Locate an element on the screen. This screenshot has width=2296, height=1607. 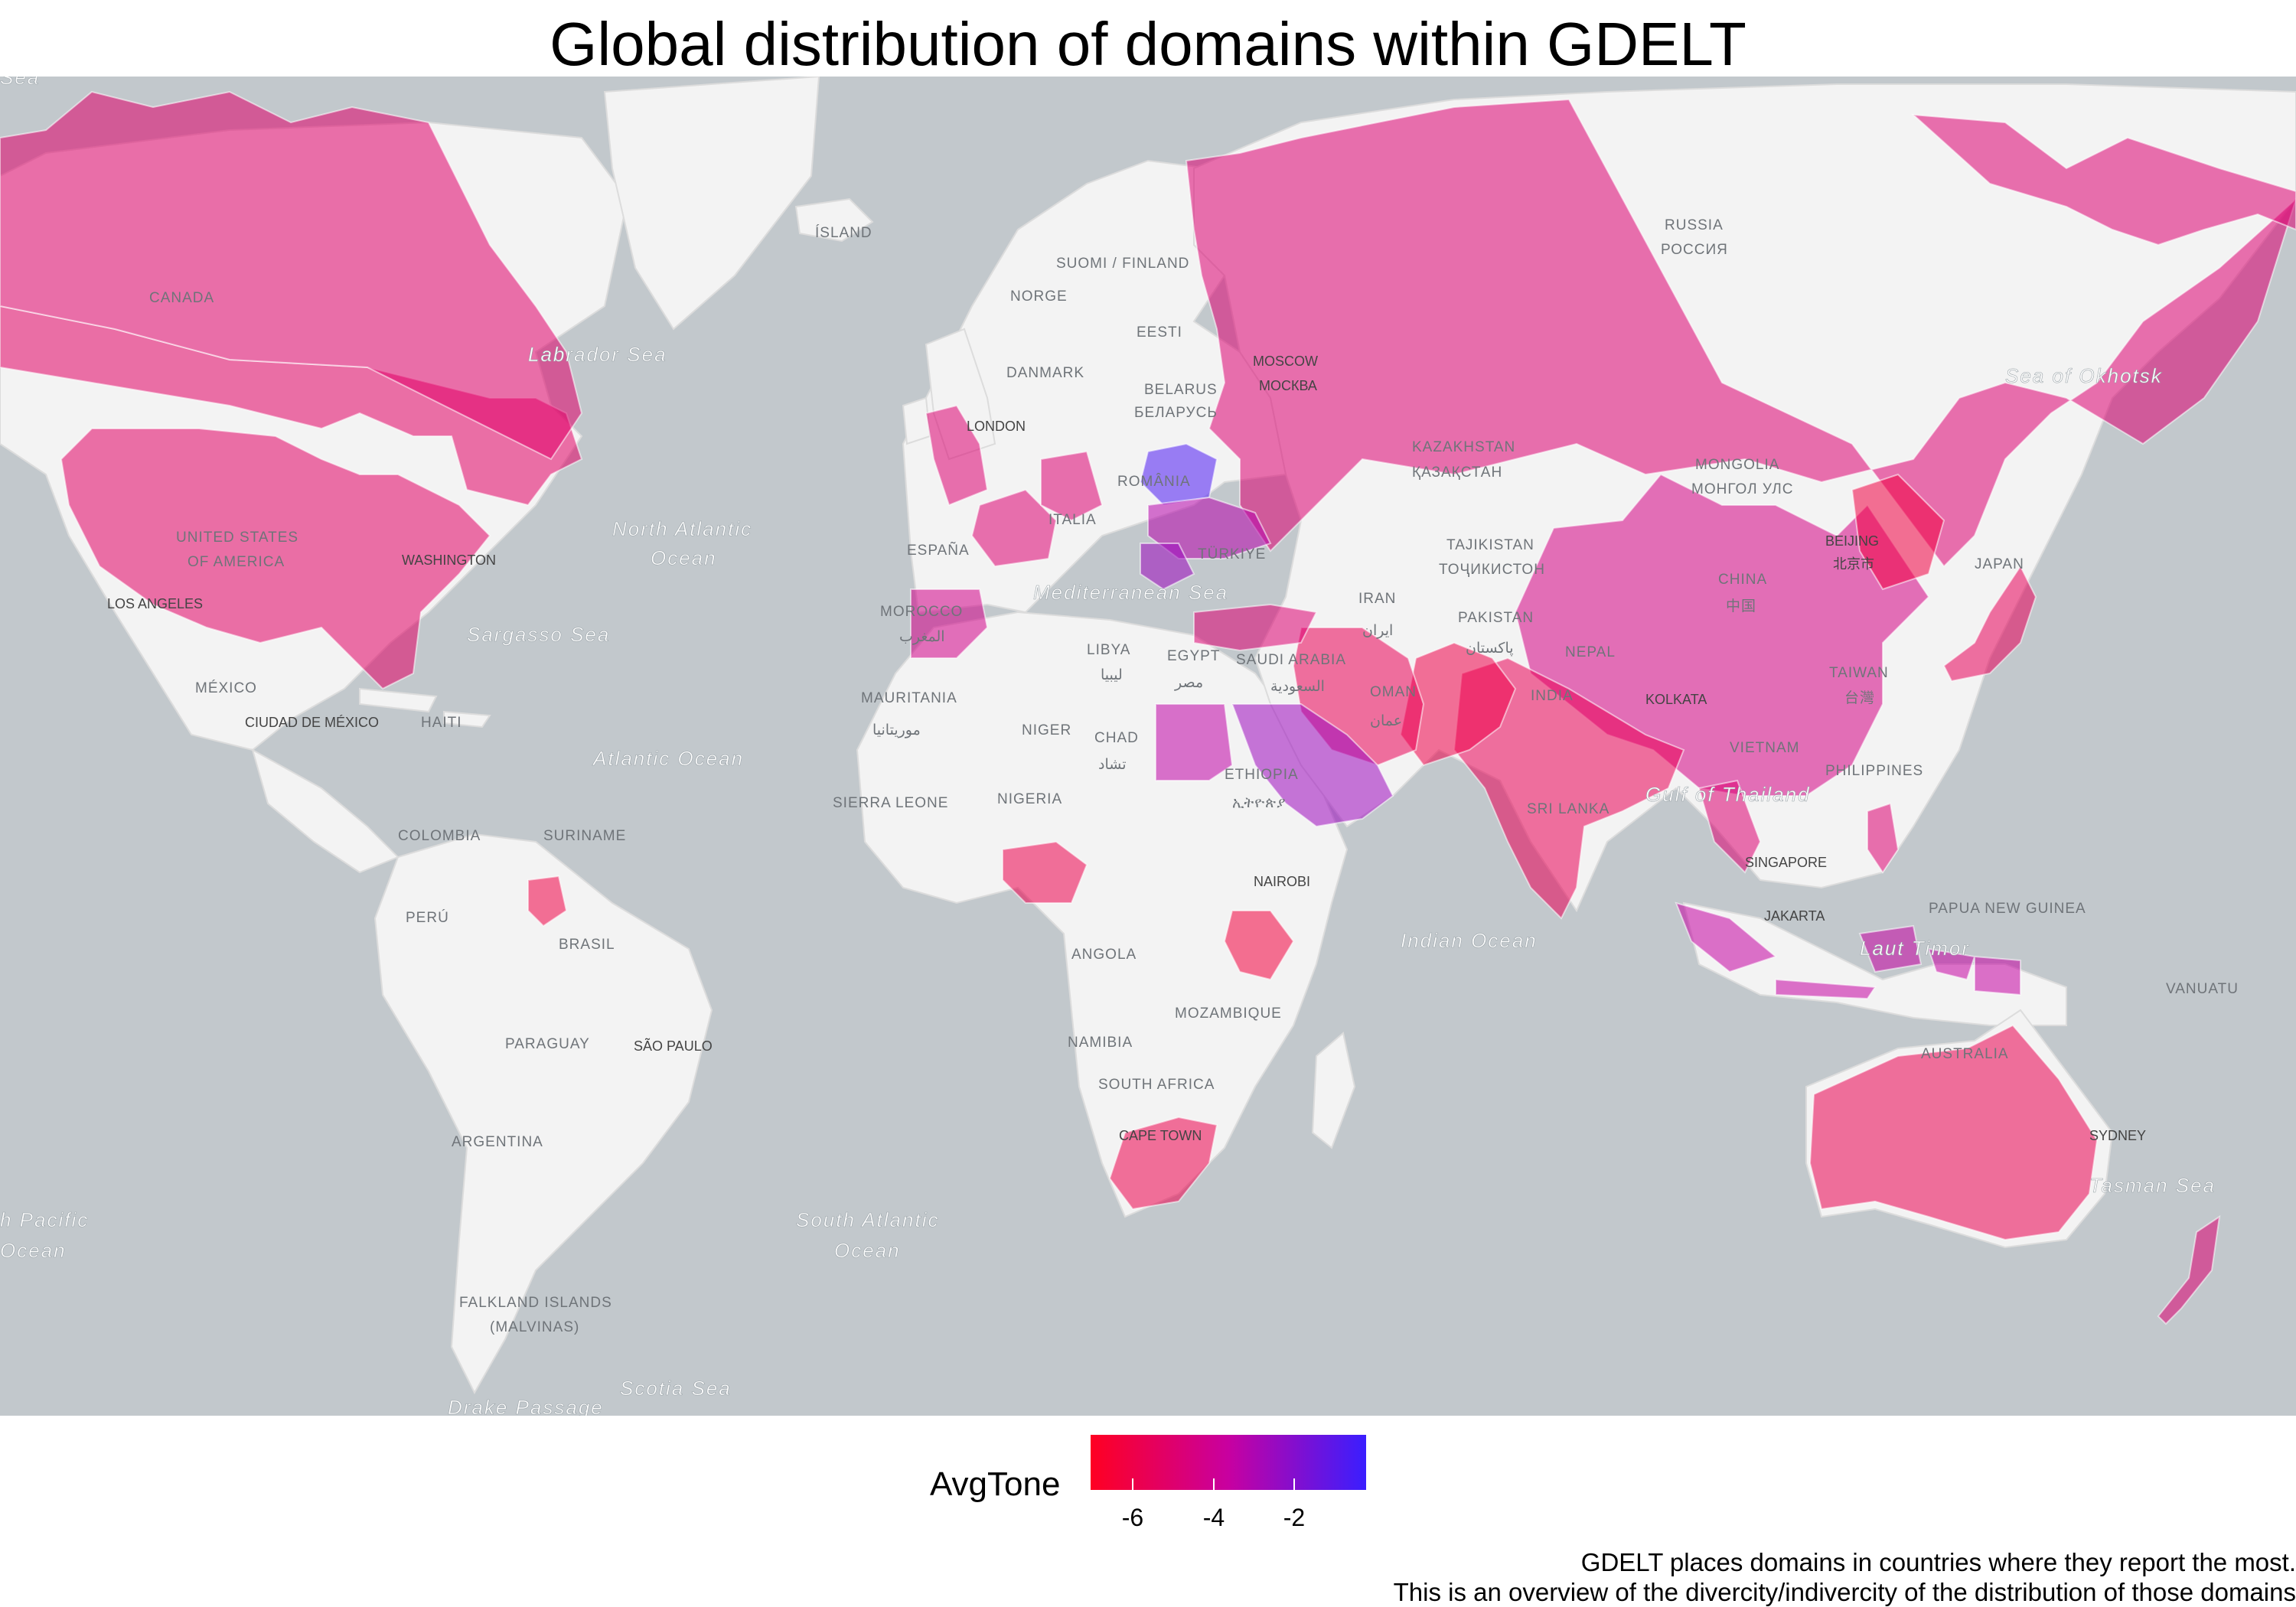
greenland-land is located at coordinates (711, 204).